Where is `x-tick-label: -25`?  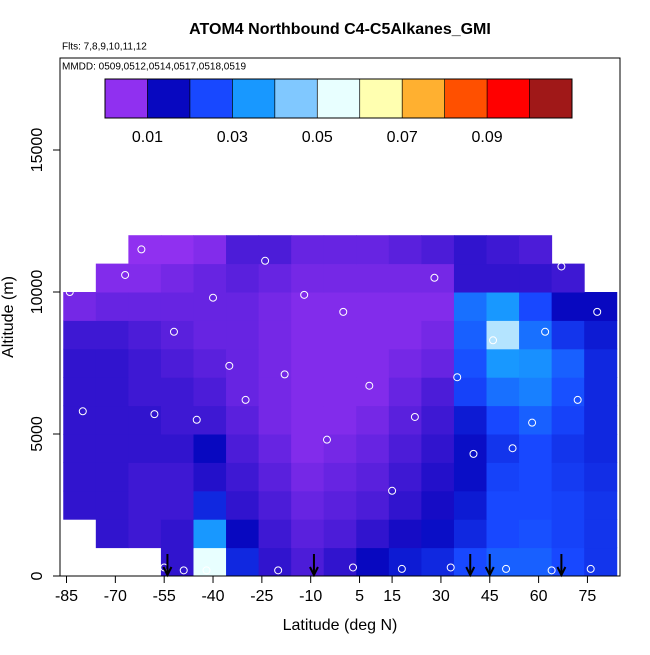
x-tick-label: -25 is located at coordinates (261, 596).